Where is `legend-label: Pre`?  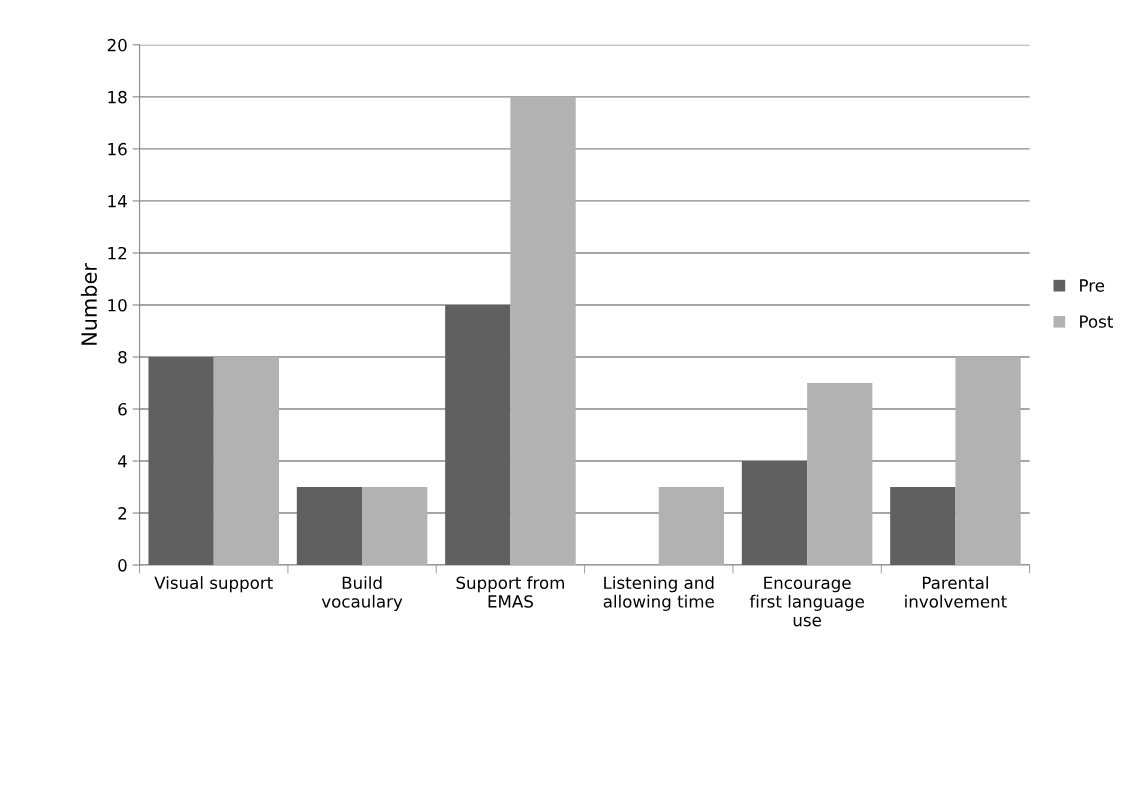 legend-label: Pre is located at coordinates (1092, 285).